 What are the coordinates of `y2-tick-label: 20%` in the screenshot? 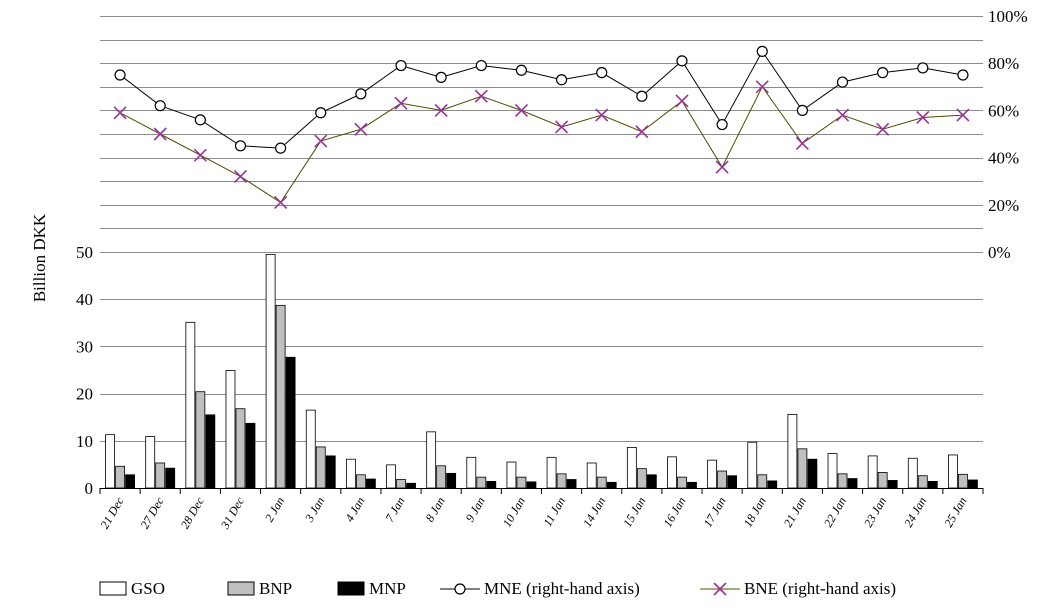 It's located at (1003, 205).